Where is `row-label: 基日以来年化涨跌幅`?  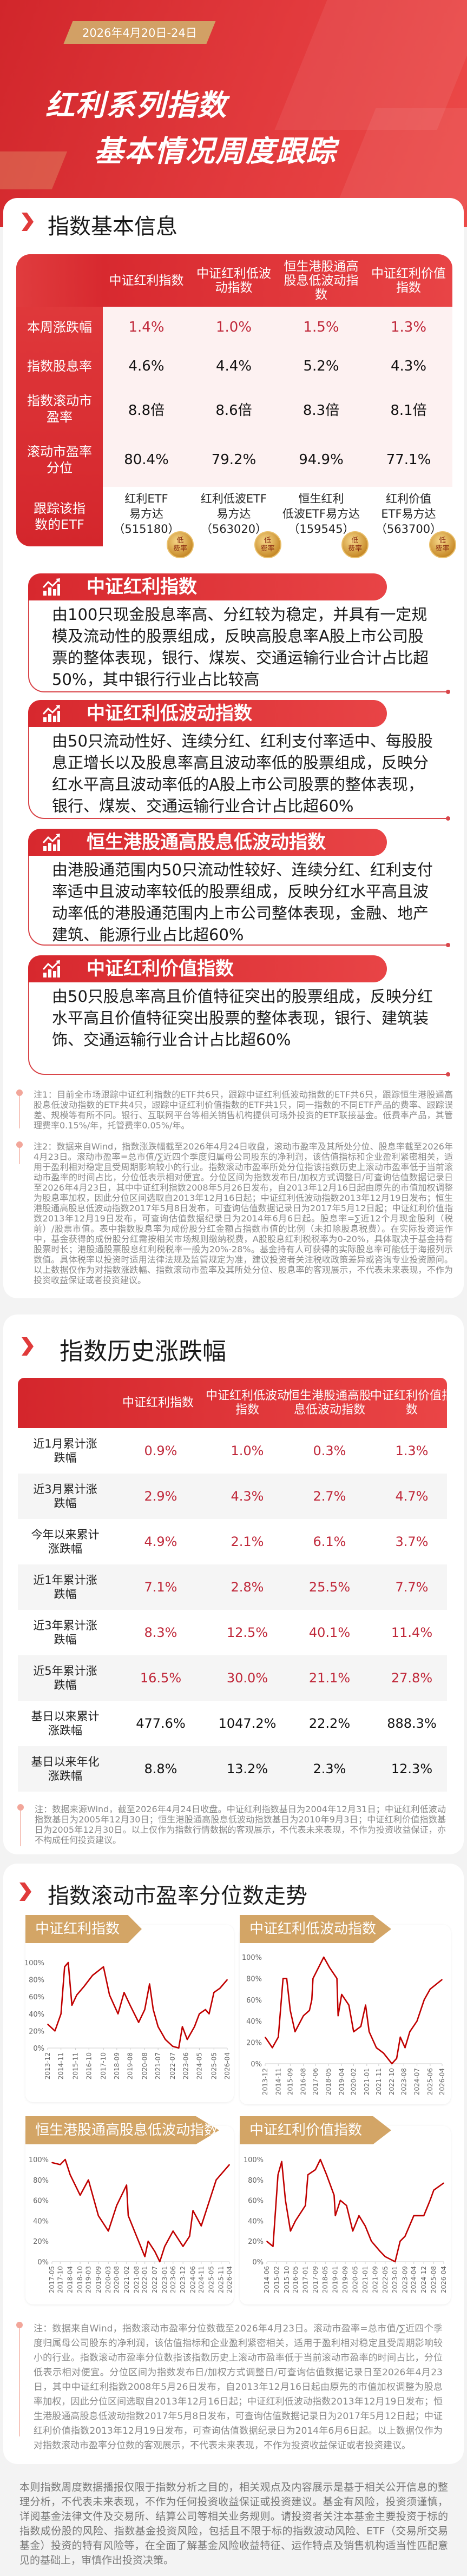
row-label: 基日以来年化涨跌幅 is located at coordinates (65, 1768).